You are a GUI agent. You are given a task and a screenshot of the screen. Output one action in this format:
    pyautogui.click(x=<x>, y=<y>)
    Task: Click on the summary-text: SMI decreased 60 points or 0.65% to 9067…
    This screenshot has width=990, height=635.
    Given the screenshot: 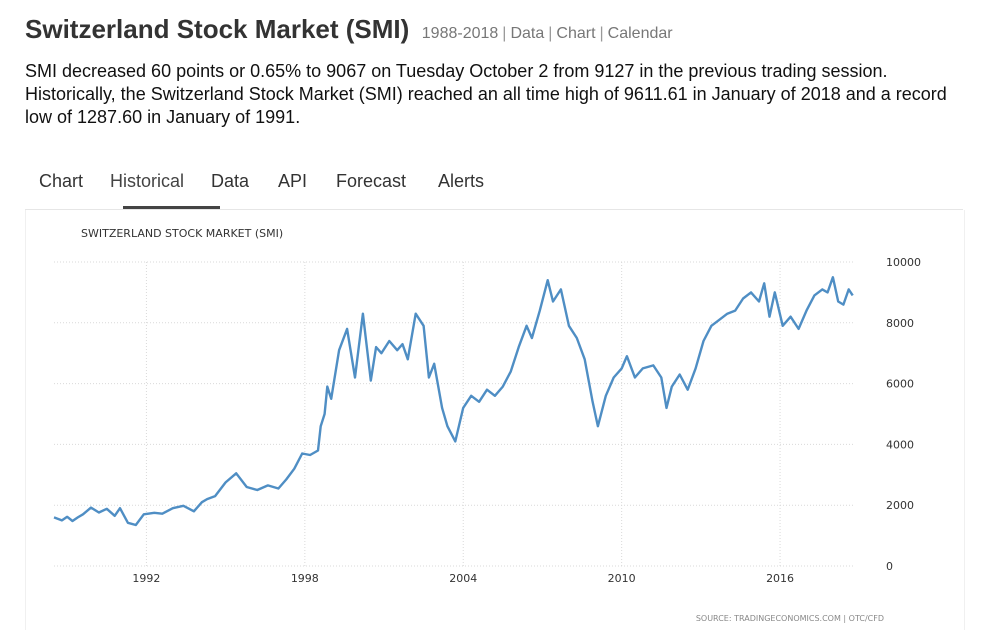 What is the action you would take?
    pyautogui.click(x=486, y=94)
    